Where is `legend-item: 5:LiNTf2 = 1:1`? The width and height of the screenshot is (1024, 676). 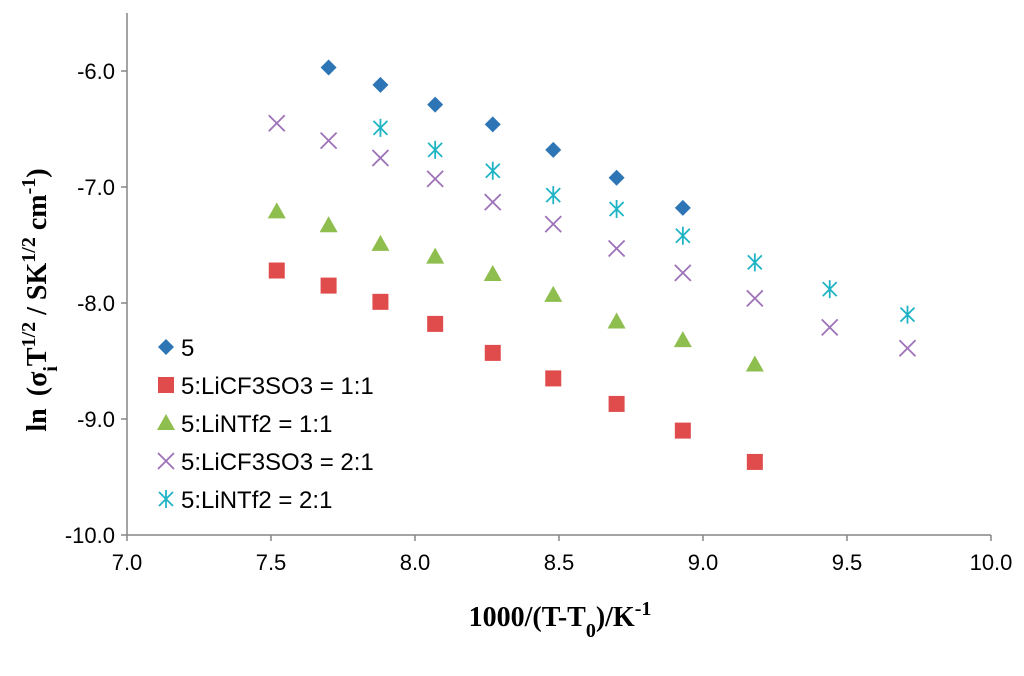
legend-item: 5:LiNTf2 = 1:1 is located at coordinates (244, 424).